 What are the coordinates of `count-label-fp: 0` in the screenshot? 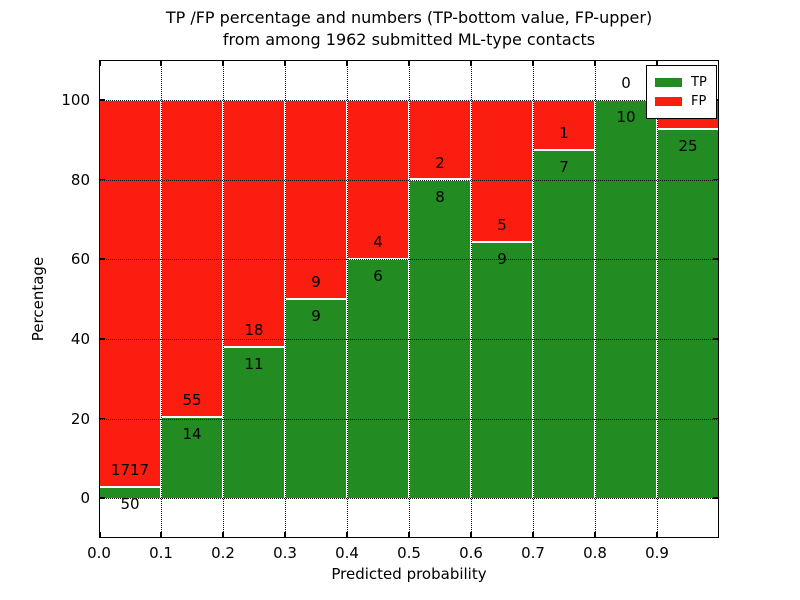 It's located at (626, 82).